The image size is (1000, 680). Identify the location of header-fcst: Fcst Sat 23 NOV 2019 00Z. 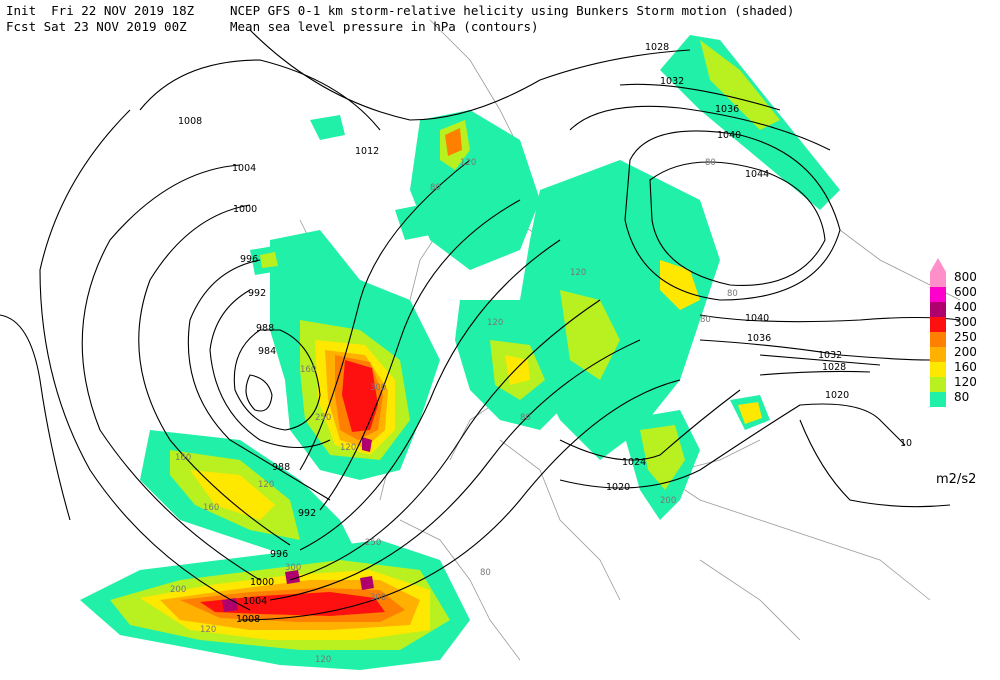
(96, 26).